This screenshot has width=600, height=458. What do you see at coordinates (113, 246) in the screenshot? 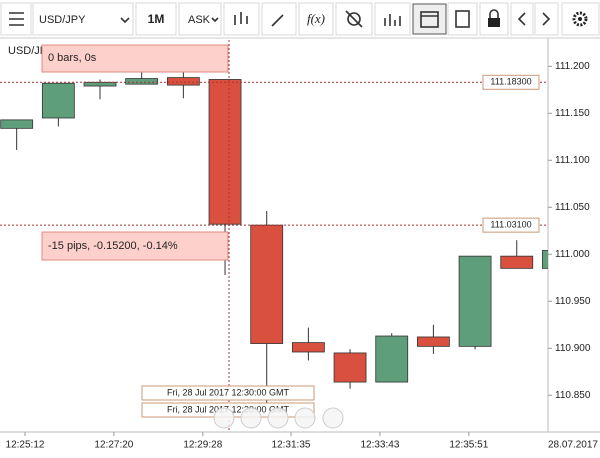
I see `measure-label: -15 pips, -0.15200, -0.14%` at bounding box center [113, 246].